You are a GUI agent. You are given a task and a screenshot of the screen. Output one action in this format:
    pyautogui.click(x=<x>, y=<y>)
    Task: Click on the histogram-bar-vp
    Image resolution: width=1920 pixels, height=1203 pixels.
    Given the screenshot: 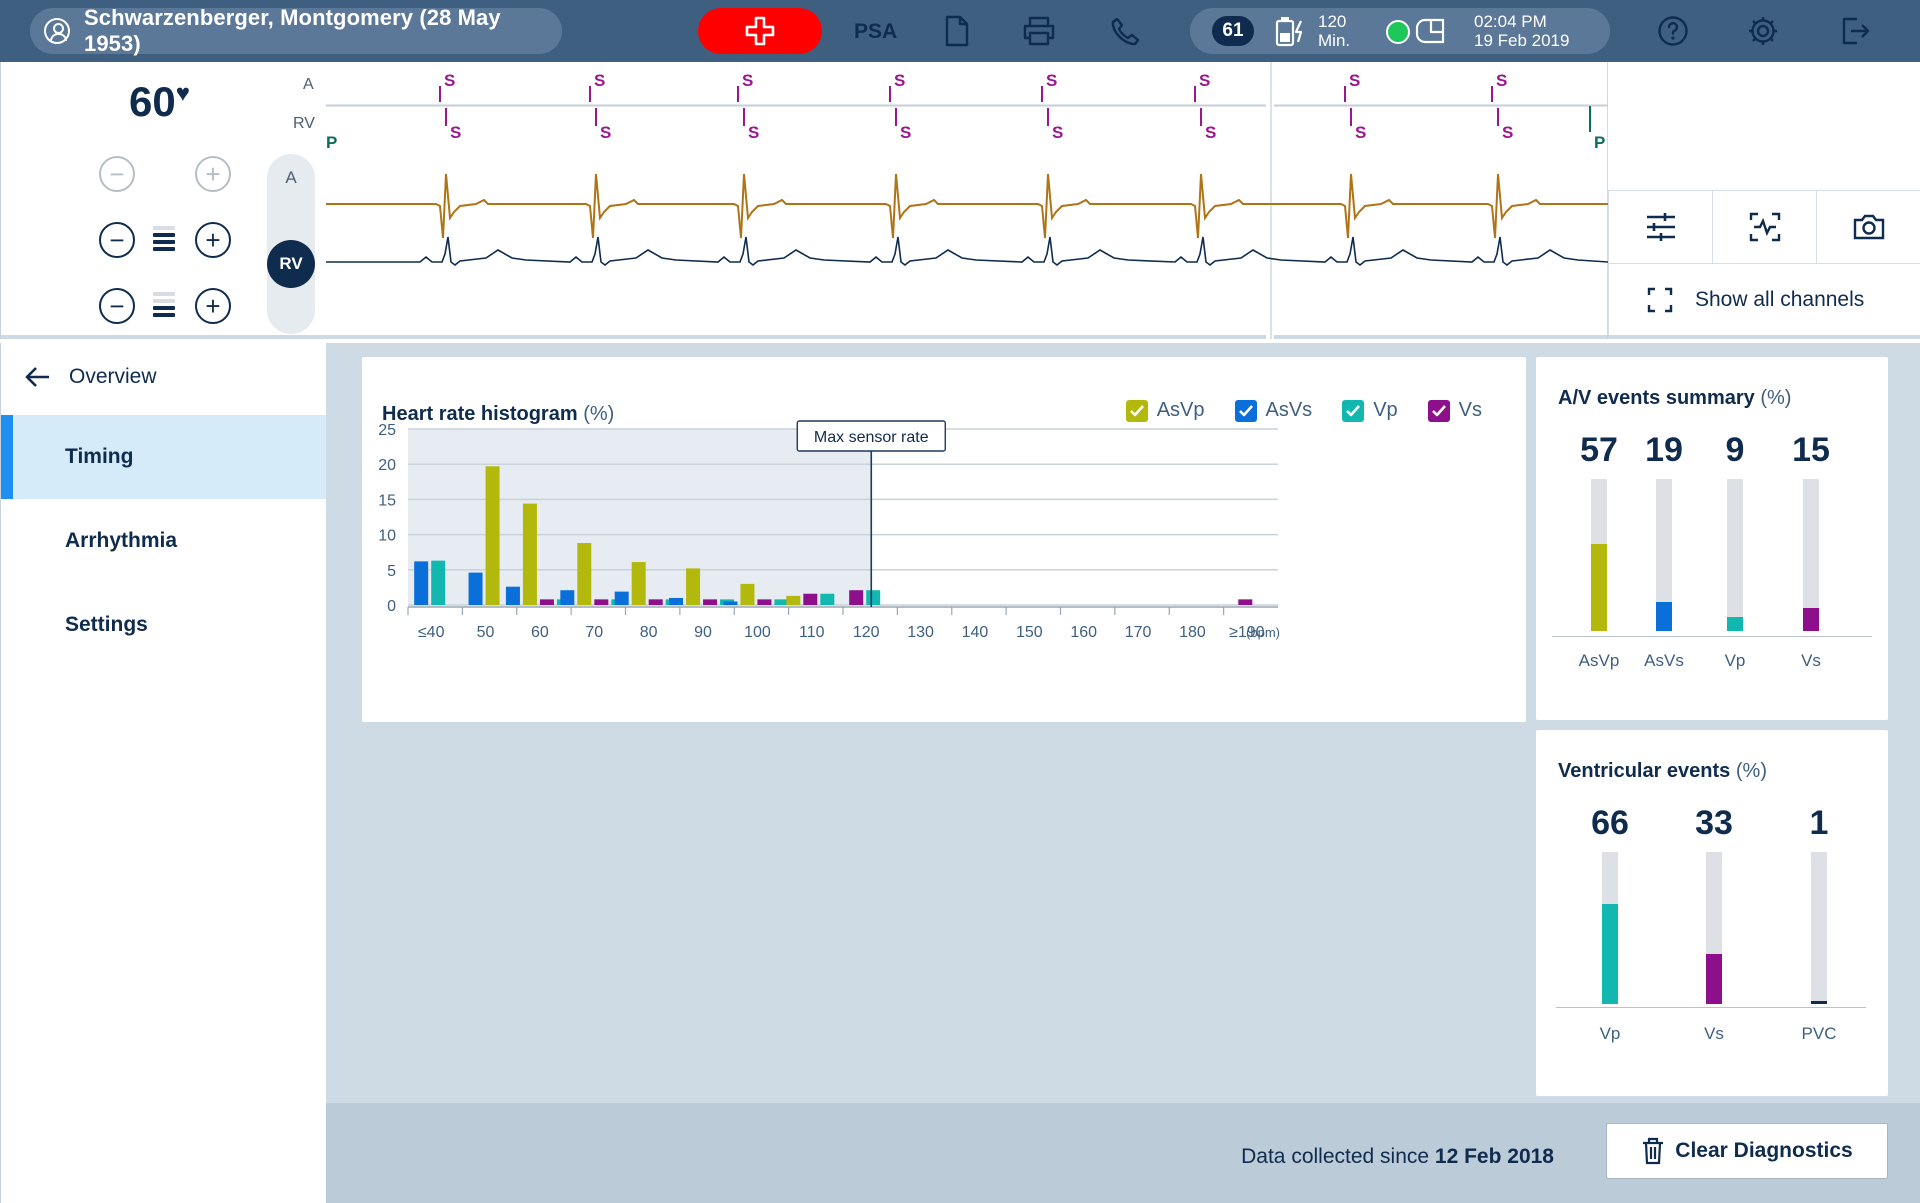 What is the action you would take?
    pyautogui.click(x=873, y=597)
    